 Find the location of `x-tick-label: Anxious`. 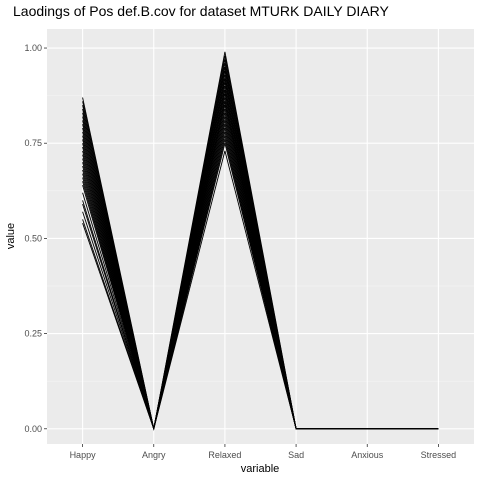

x-tick-label: Anxious is located at coordinates (367, 455).